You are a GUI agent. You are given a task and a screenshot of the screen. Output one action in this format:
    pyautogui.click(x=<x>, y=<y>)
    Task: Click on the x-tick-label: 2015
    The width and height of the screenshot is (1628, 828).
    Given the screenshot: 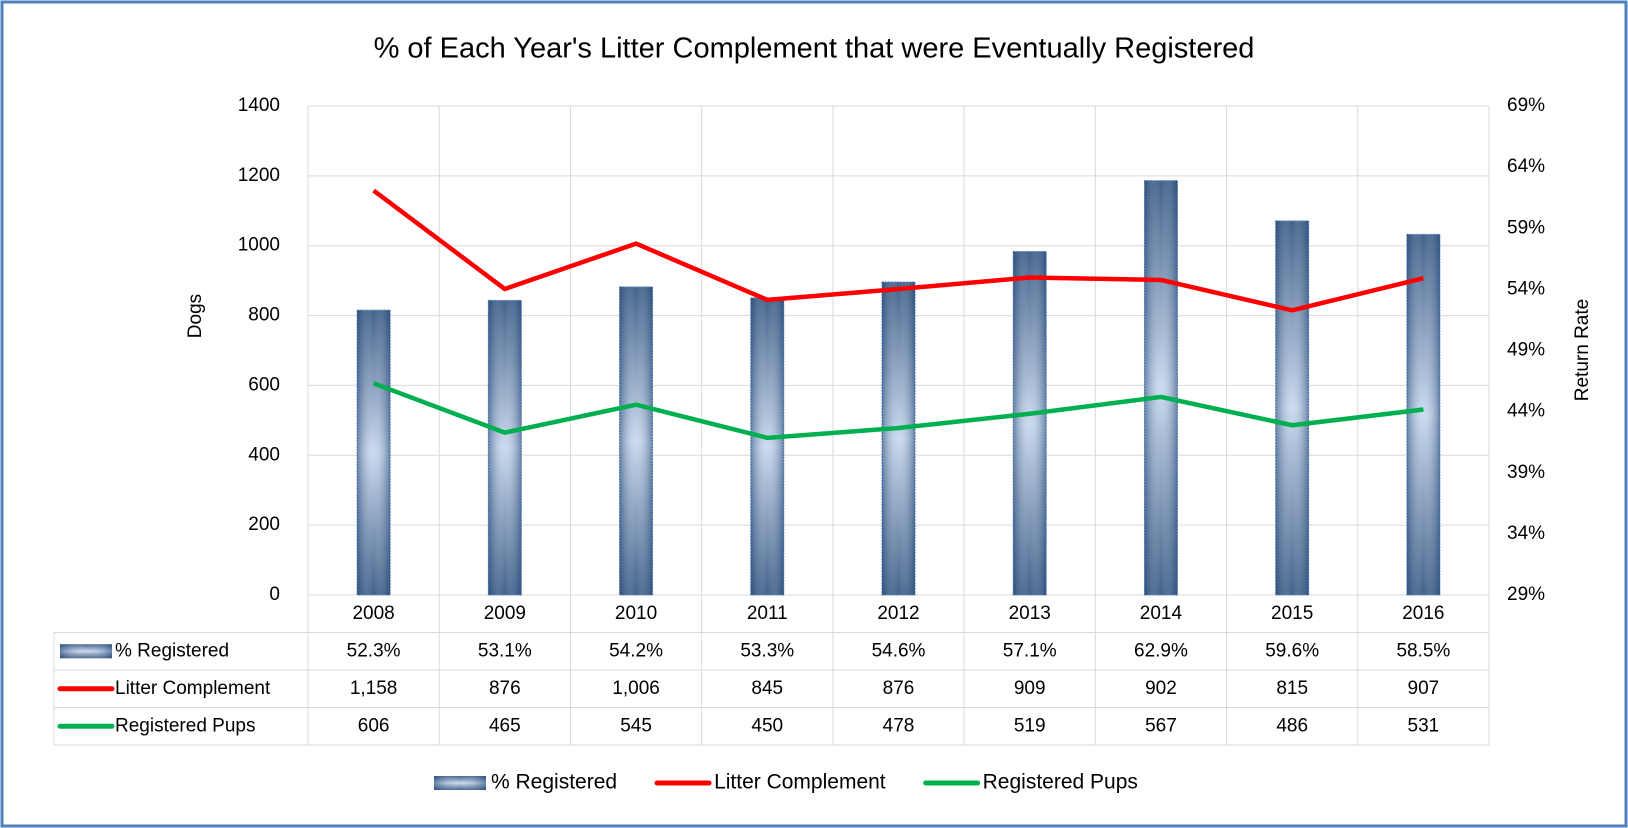 What is the action you would take?
    pyautogui.click(x=1292, y=613)
    